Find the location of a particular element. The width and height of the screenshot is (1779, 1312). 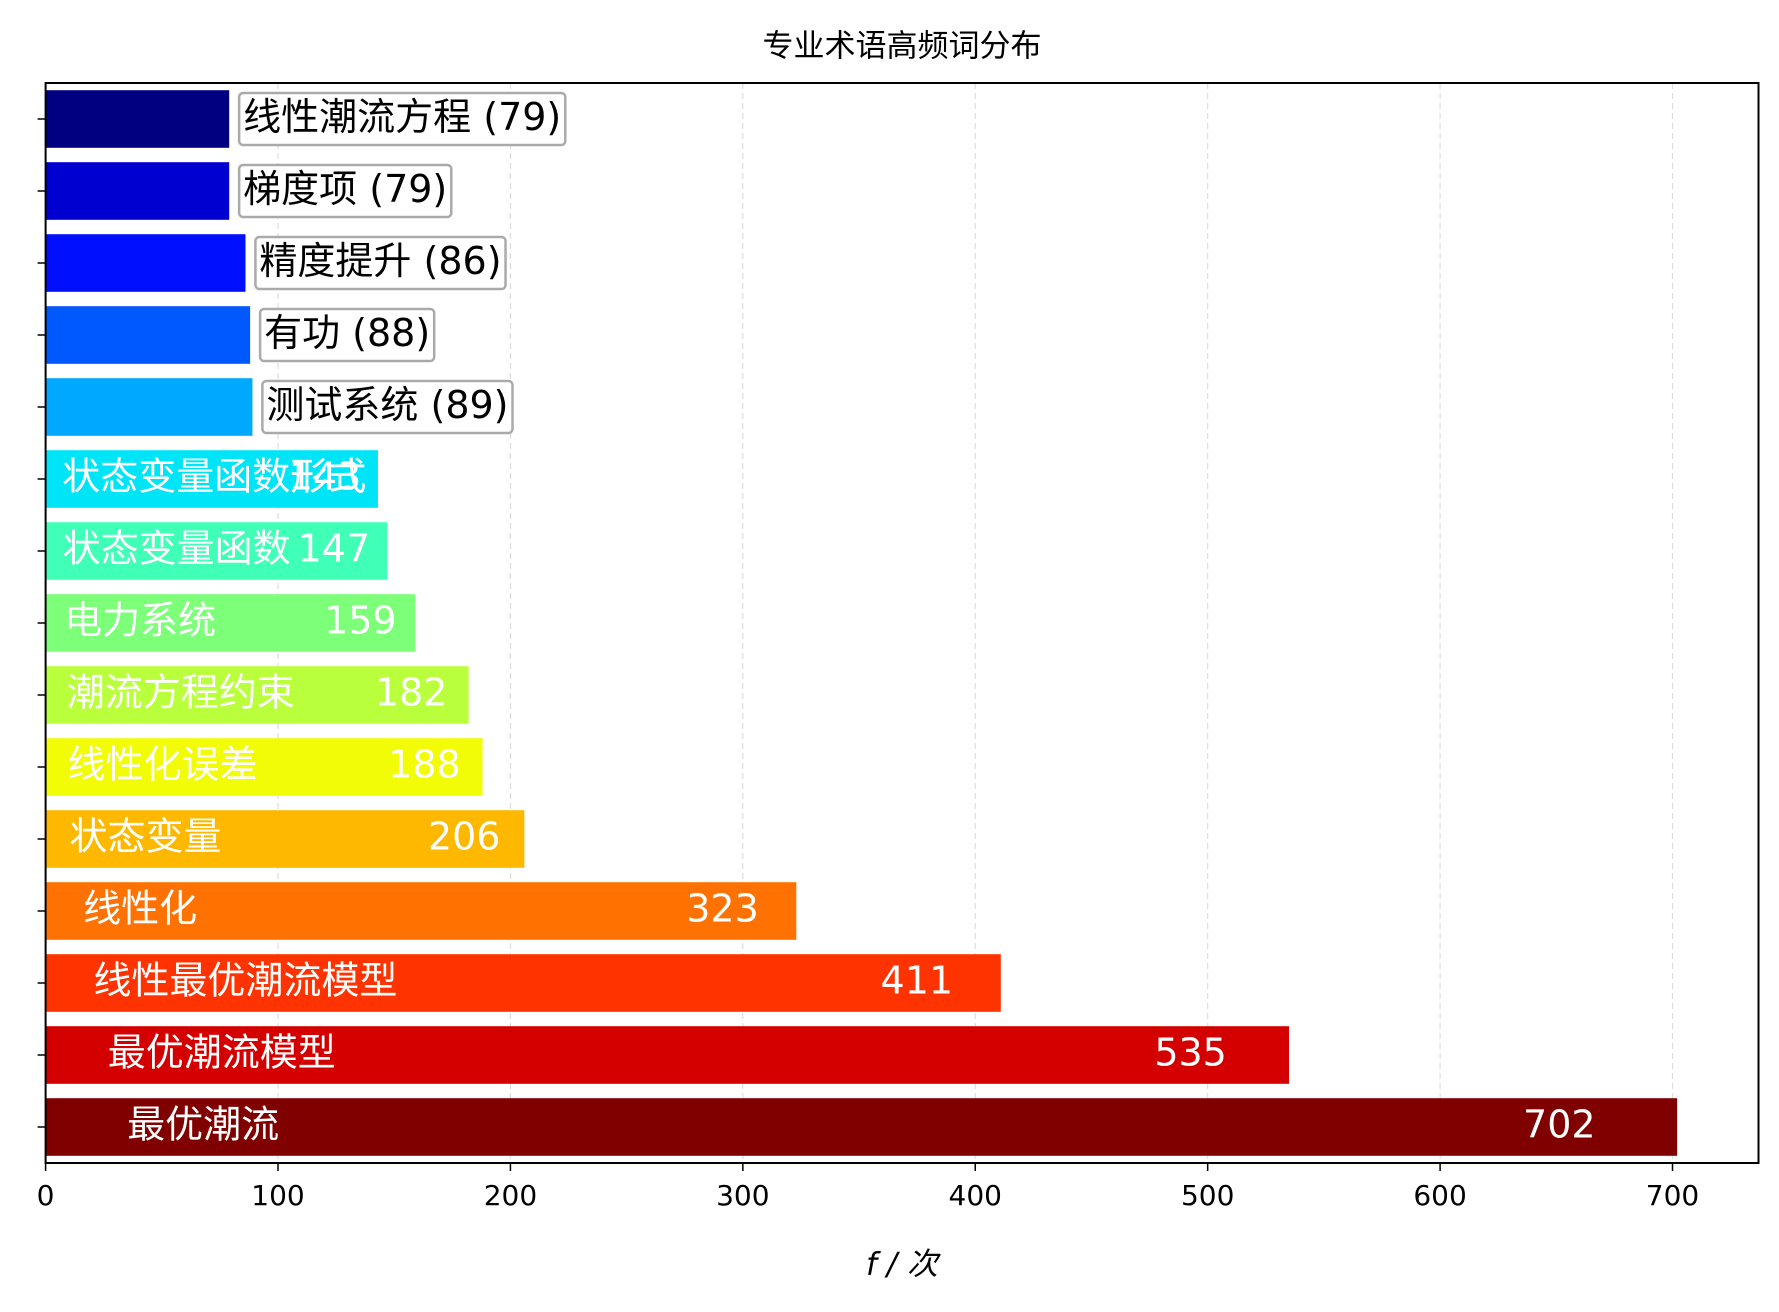

outside-label: 测试系统 (89) is located at coordinates (387, 407).